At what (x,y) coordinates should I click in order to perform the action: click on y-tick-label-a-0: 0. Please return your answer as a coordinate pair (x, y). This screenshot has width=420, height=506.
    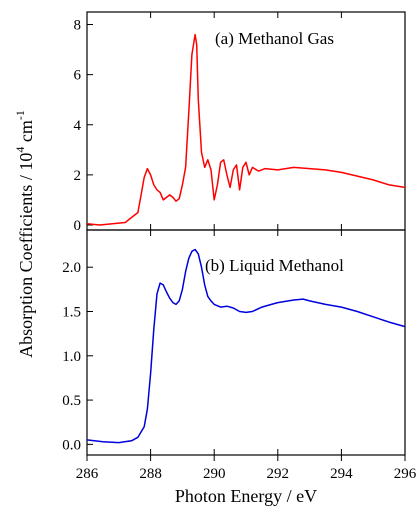
    Looking at the image, I should click on (78, 226).